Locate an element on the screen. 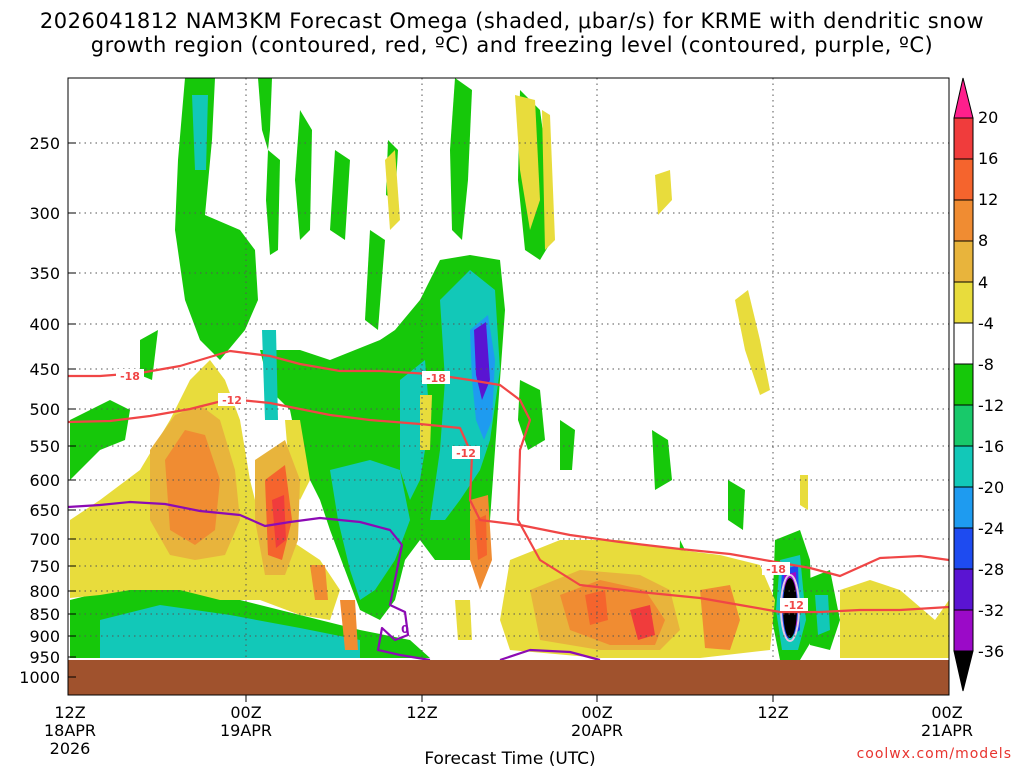 The height and width of the screenshot is (768, 1024). y-tick-label: 250 is located at coordinates (44, 143).